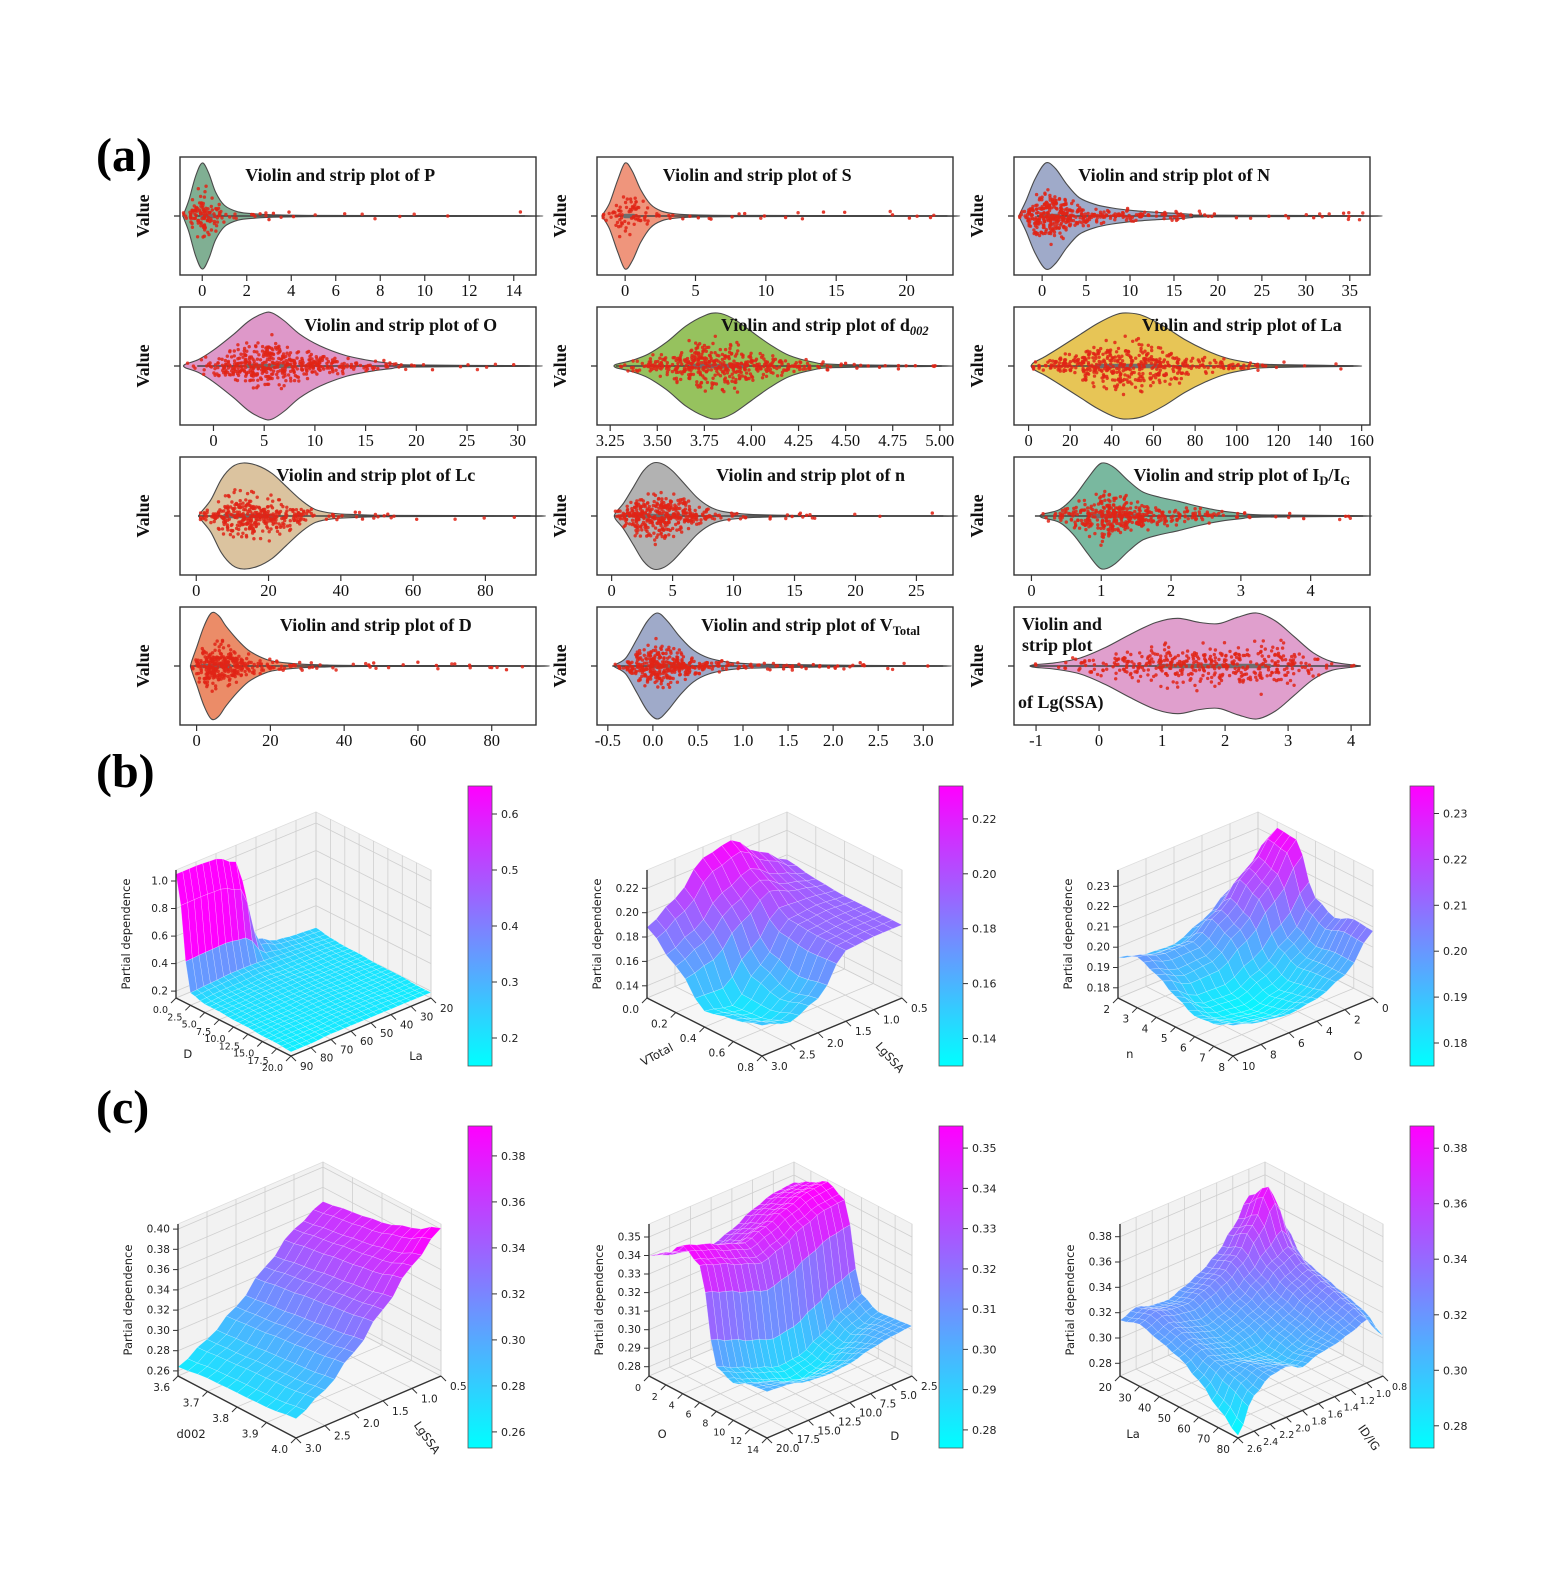 The image size is (1543, 1594). I want to click on x-tick-label: 80, so click(1195, 440).